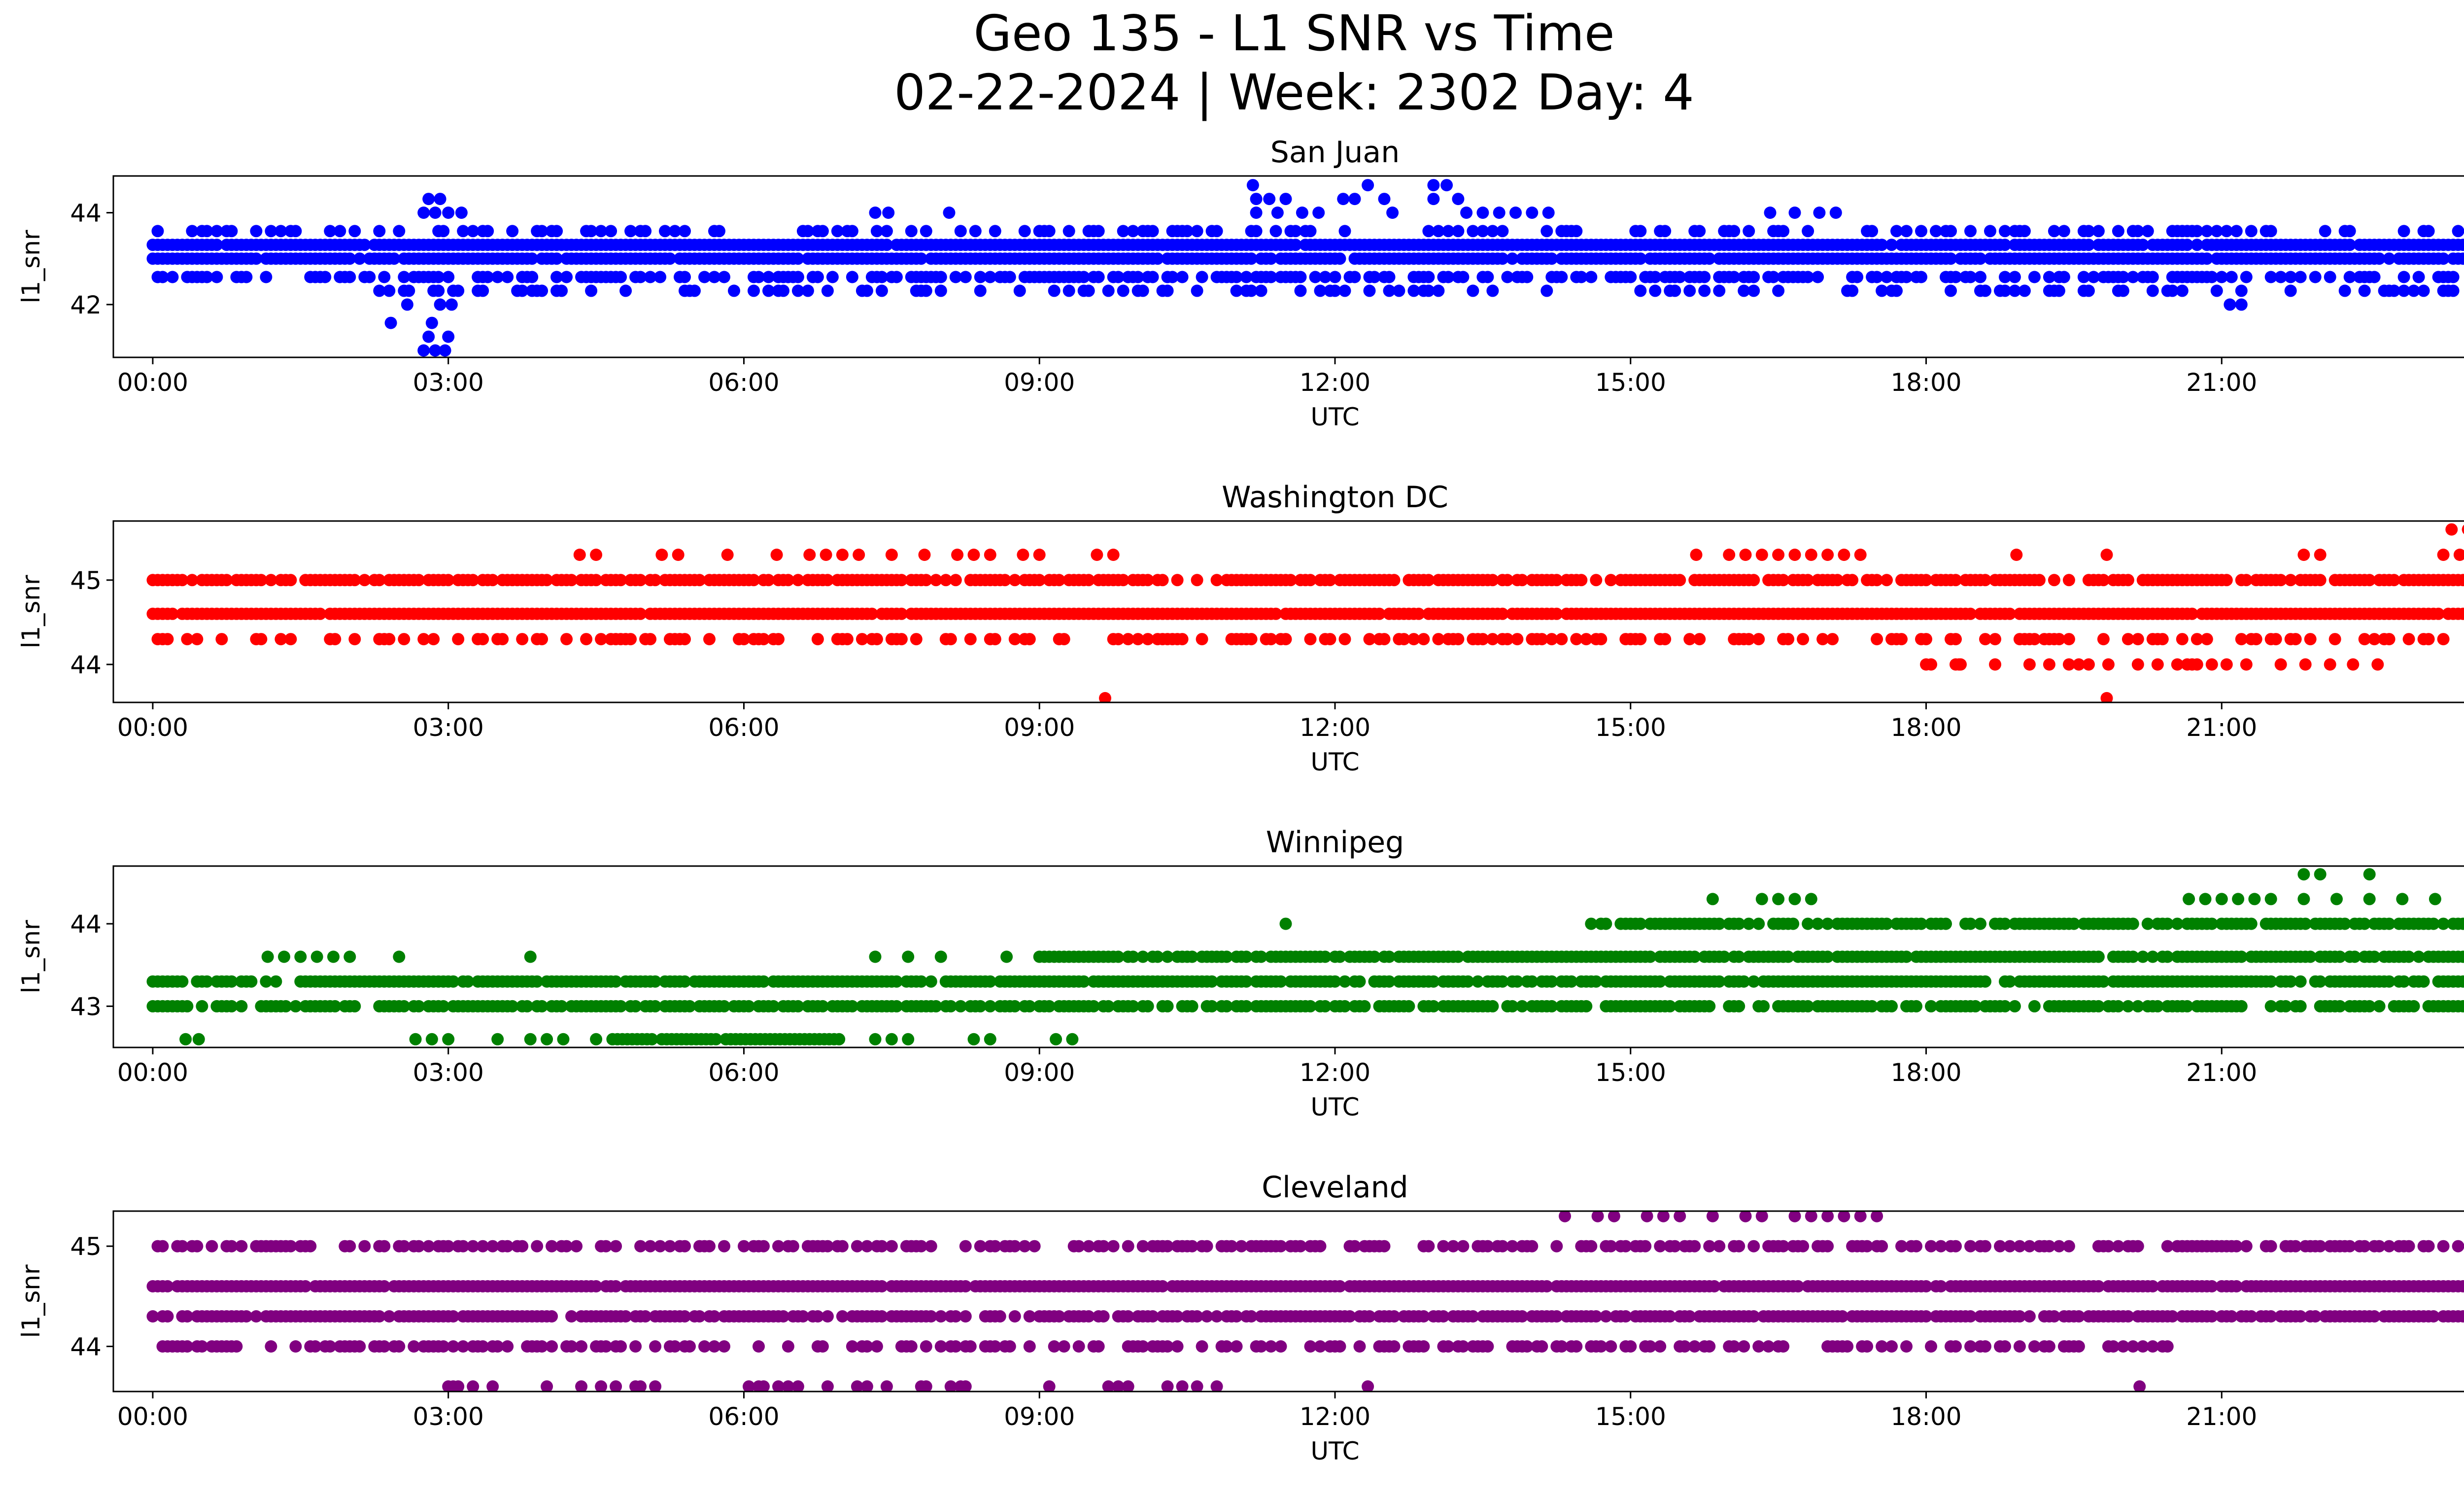  What do you see at coordinates (1039, 1072) in the screenshot?
I see `x-tick-label: 09:00` at bounding box center [1039, 1072].